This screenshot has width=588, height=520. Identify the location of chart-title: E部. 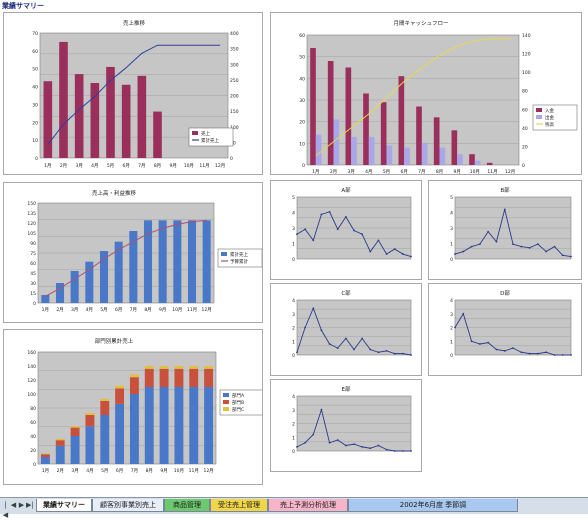
(346, 389).